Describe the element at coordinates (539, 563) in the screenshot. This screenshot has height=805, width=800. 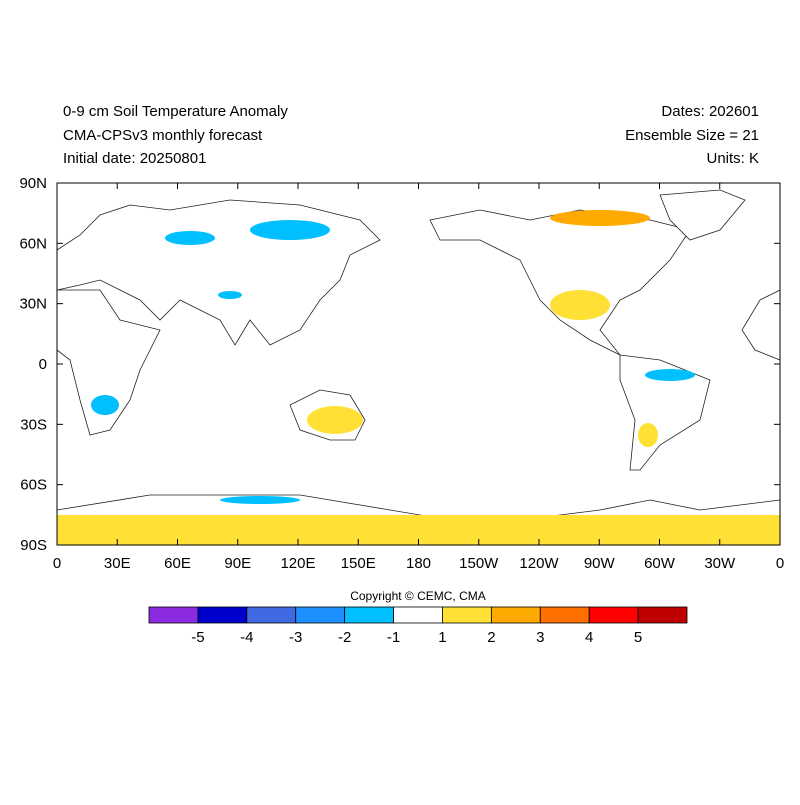
I see `lon-tick-label: 120W` at that location.